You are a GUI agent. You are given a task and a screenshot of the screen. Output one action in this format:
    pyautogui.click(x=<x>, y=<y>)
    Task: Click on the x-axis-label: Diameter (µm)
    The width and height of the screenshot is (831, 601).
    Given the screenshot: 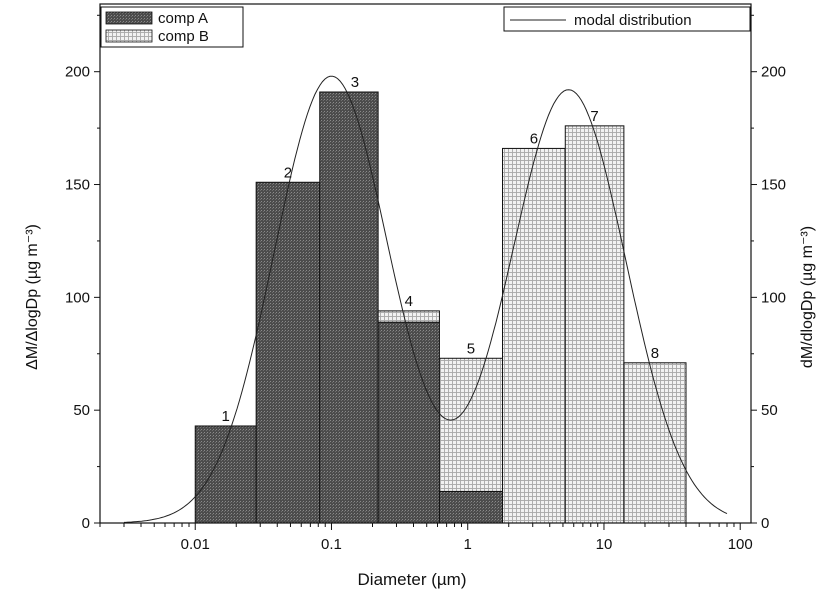 What is the action you would take?
    pyautogui.click(x=412, y=579)
    